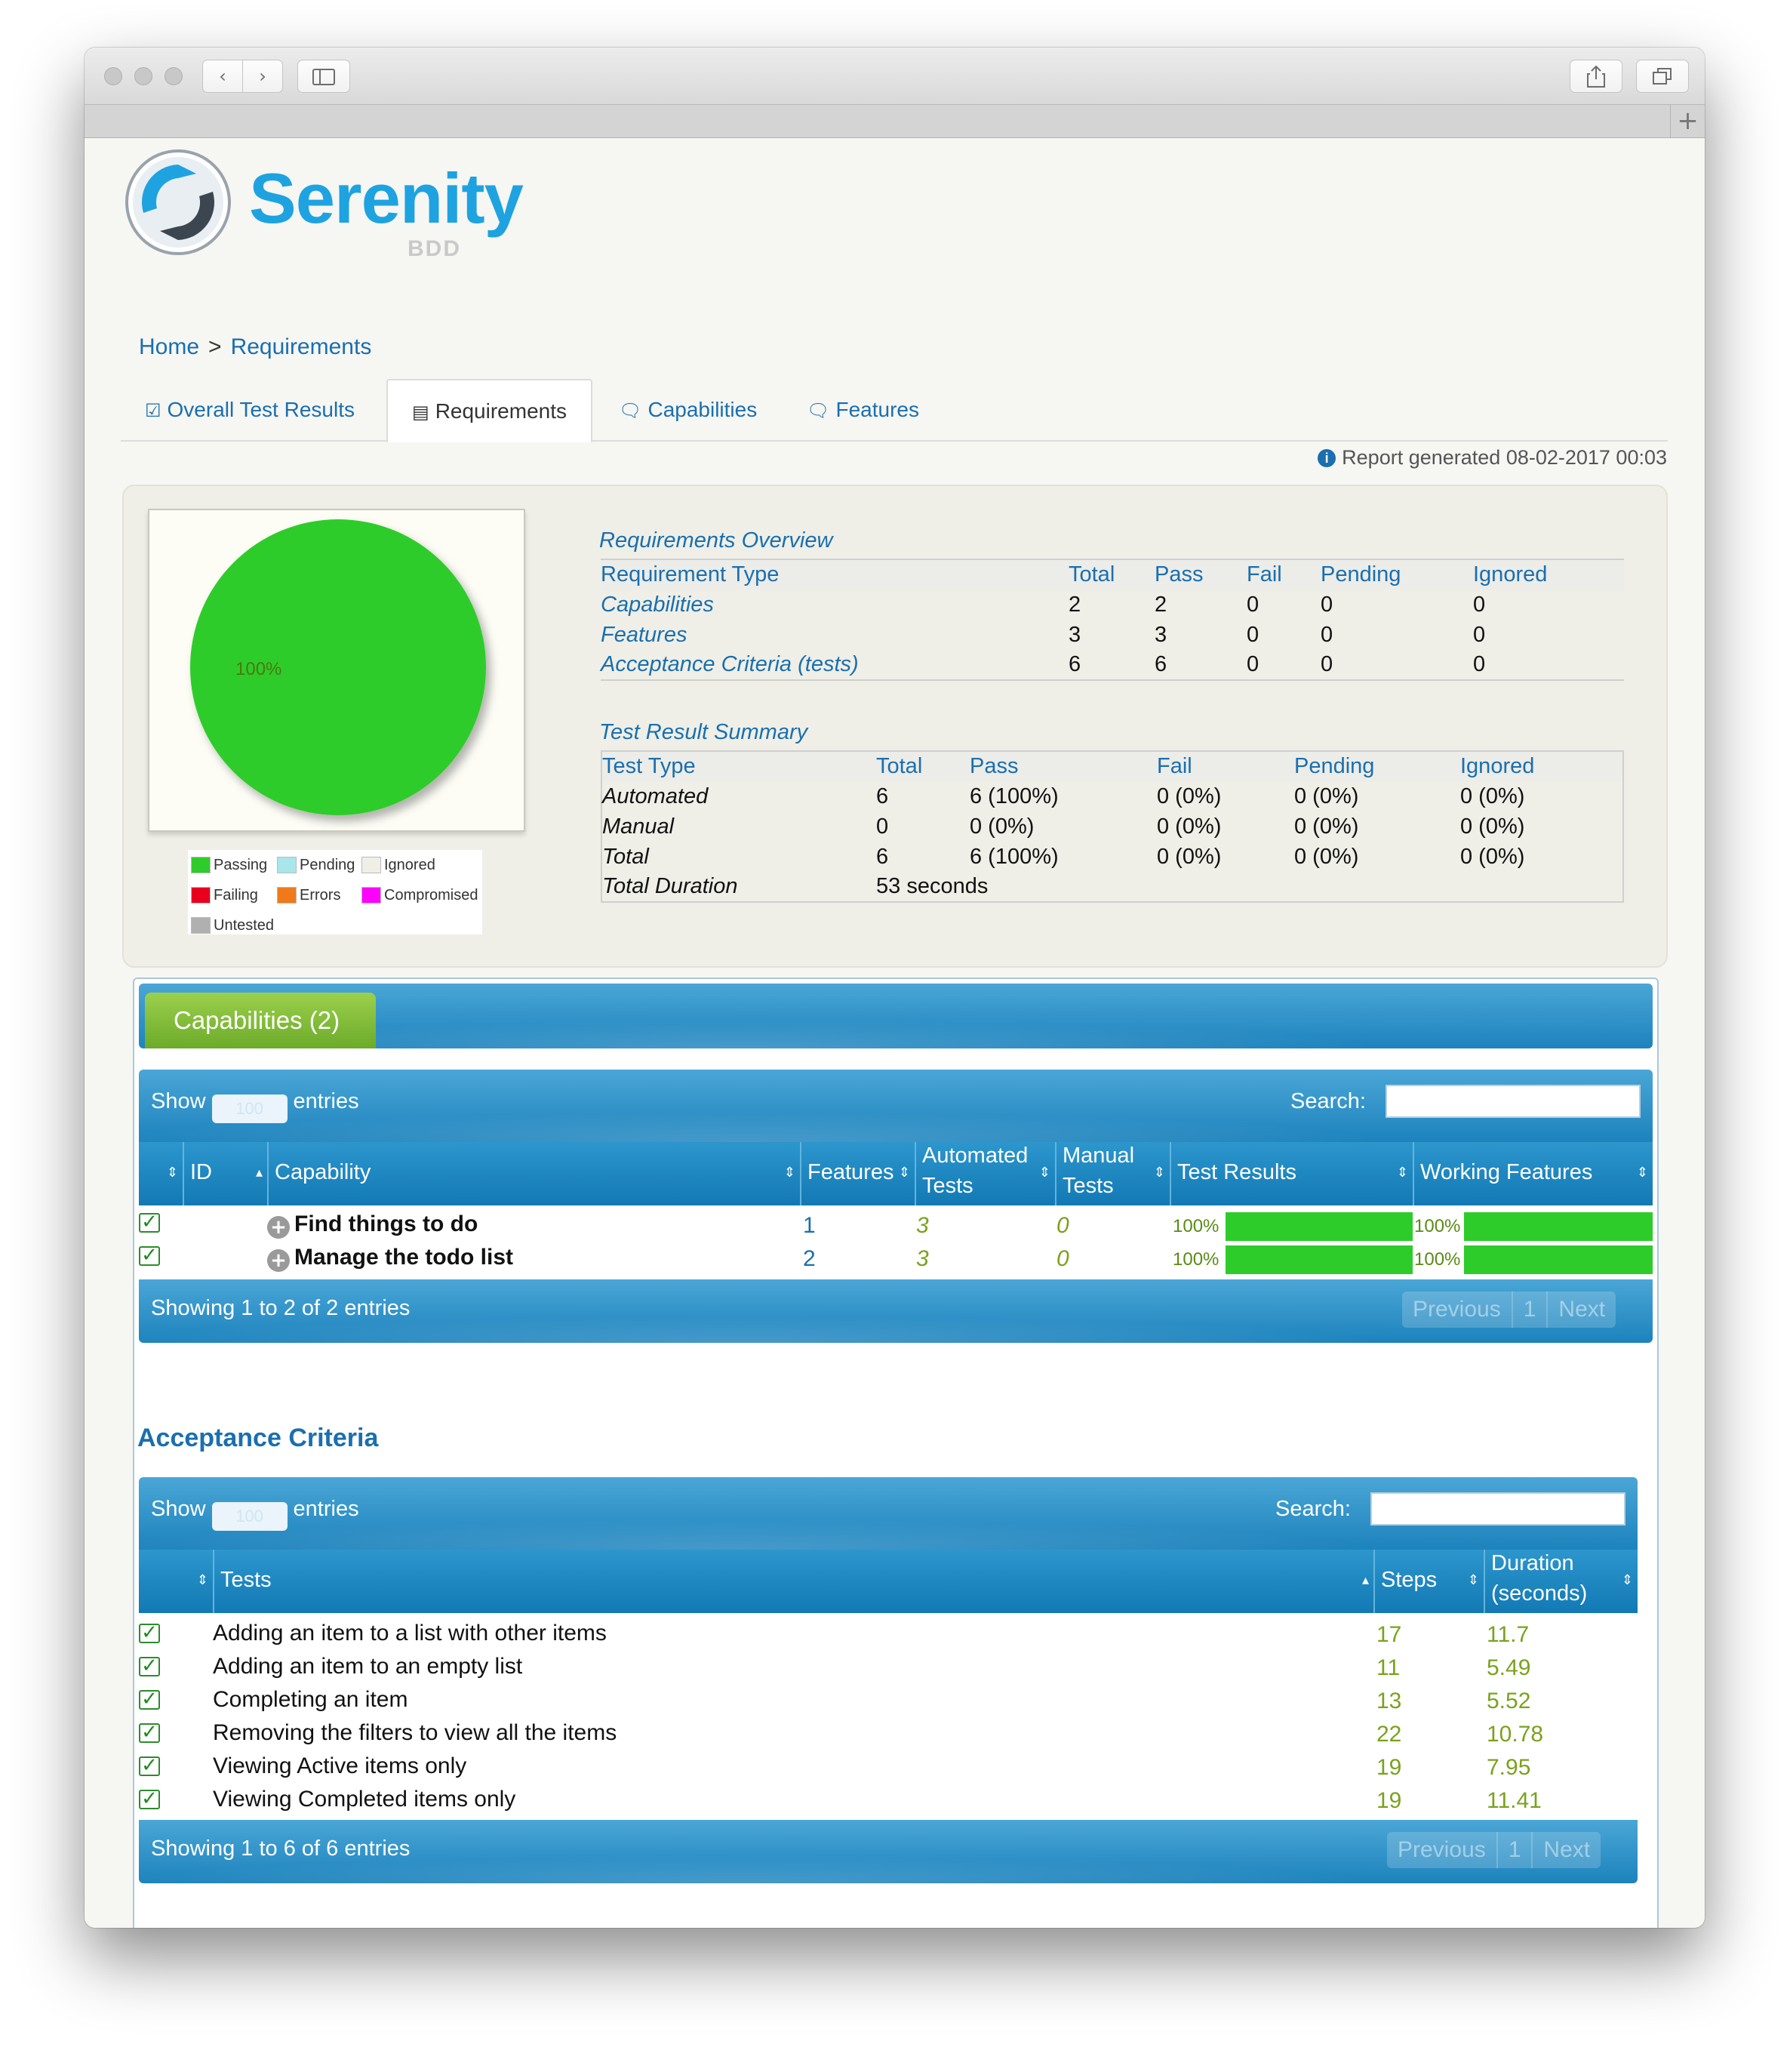 The height and width of the screenshot is (2072, 1790). What do you see at coordinates (1497, 1509) in the screenshot?
I see `acceptance-search-input` at bounding box center [1497, 1509].